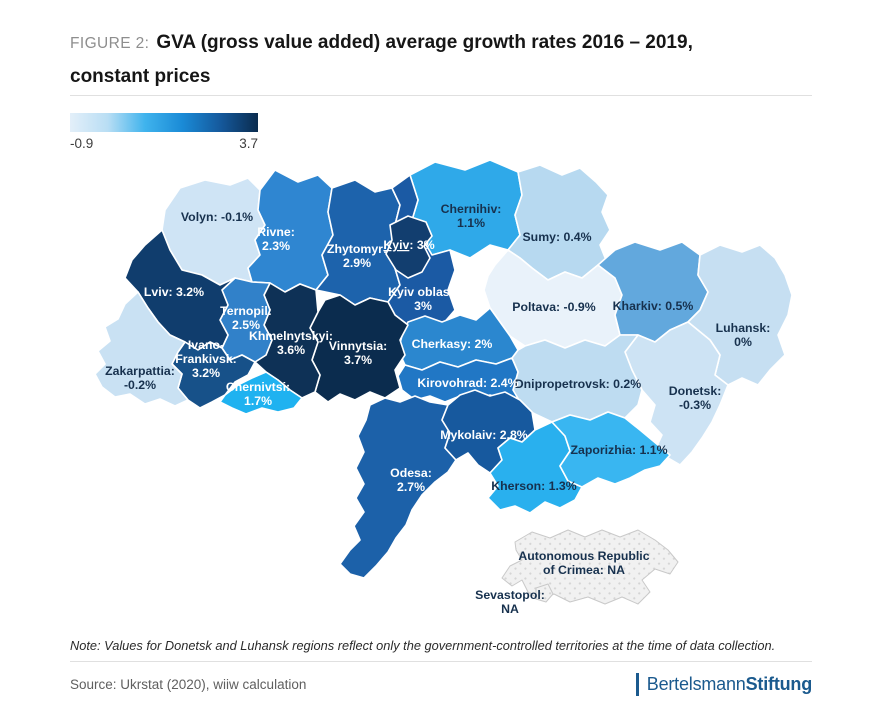 The width and height of the screenshot is (882, 702). I want to click on legend-gradient-bar, so click(164, 122).